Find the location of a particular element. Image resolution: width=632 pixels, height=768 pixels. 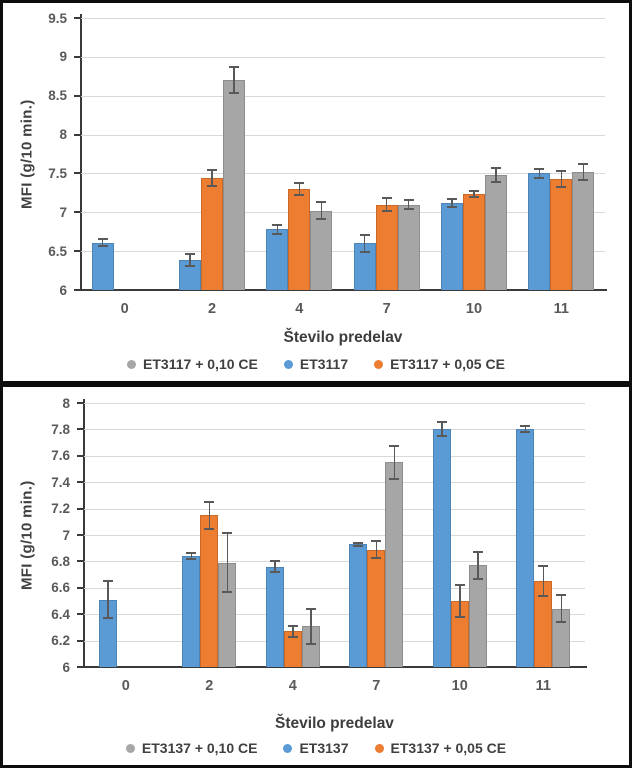

legend-label: ET3117 + 0,10 CE is located at coordinates (200, 364).